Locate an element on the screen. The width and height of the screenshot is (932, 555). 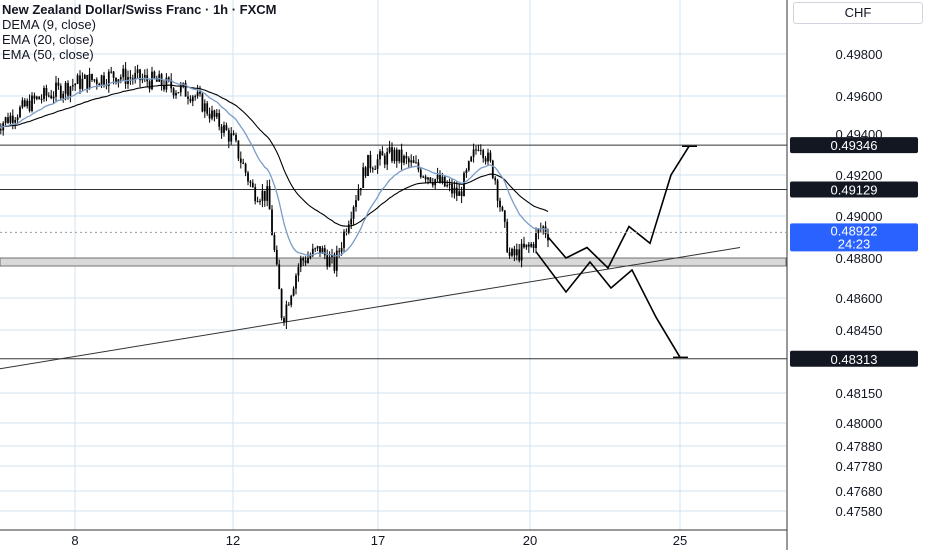
time-axis-tick-label: 12 is located at coordinates (233, 540).